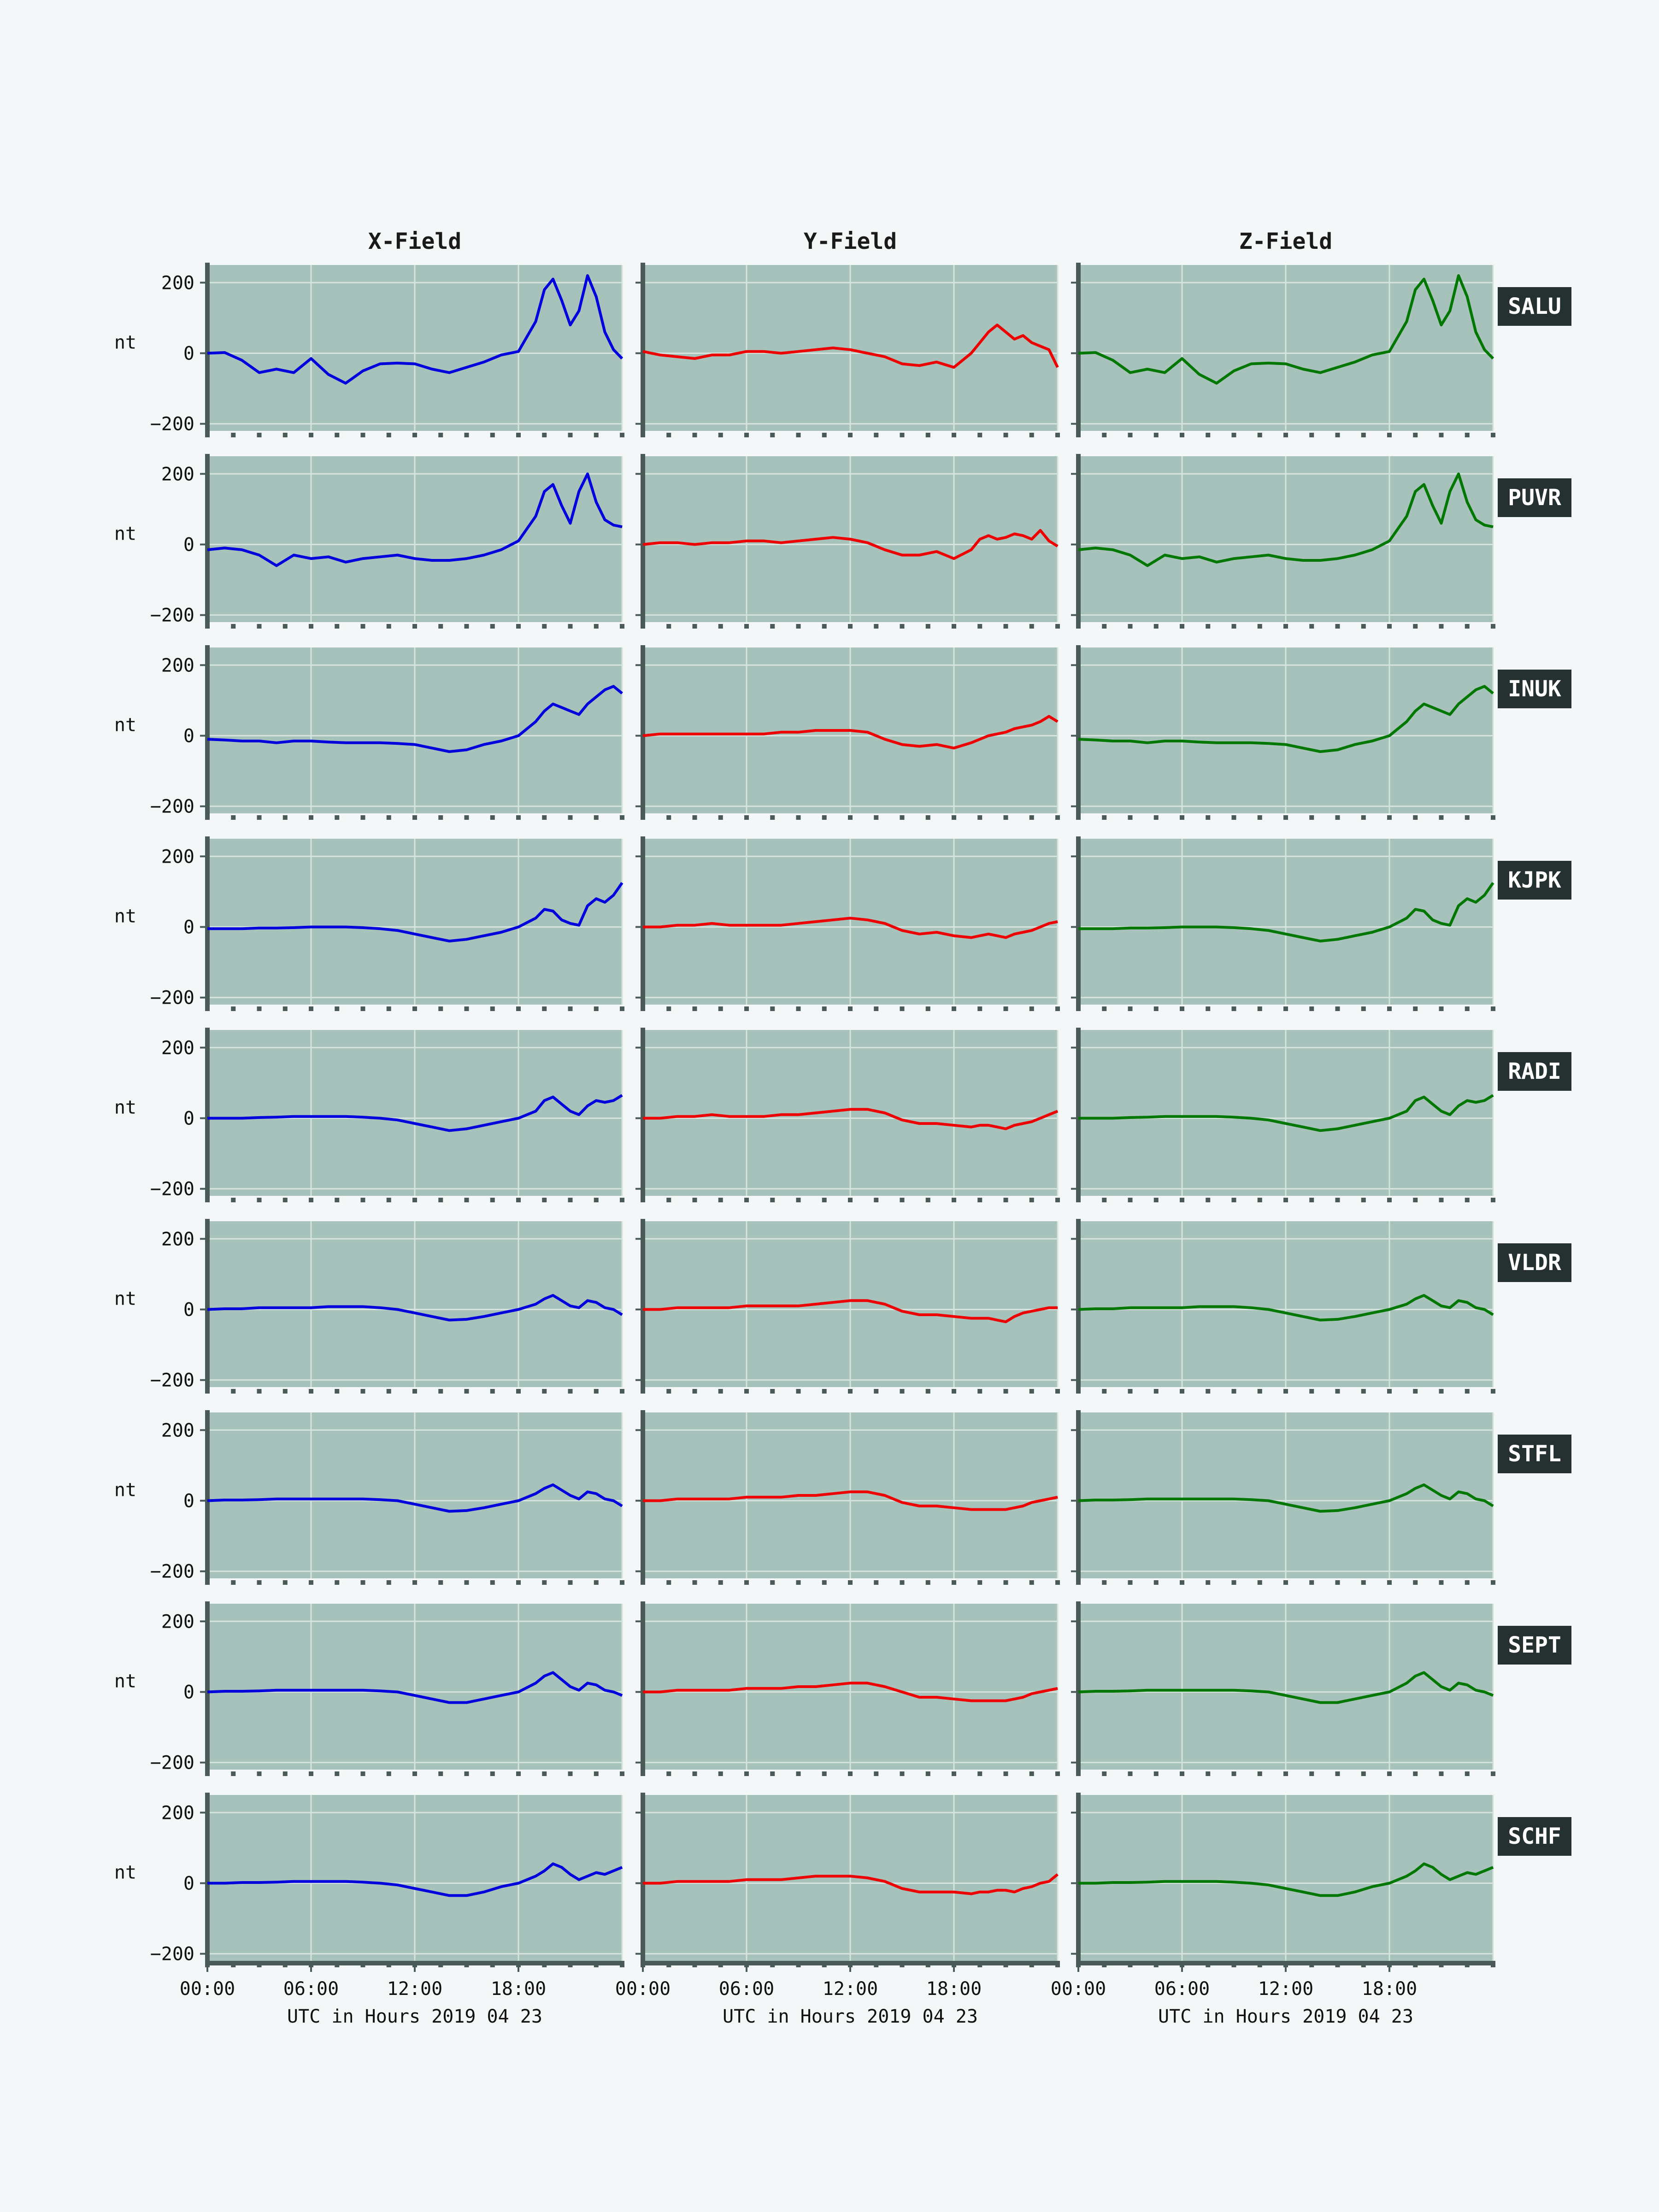 This screenshot has height=2212, width=1659. I want to click on panel-vldr-x, so click(412, 1306).